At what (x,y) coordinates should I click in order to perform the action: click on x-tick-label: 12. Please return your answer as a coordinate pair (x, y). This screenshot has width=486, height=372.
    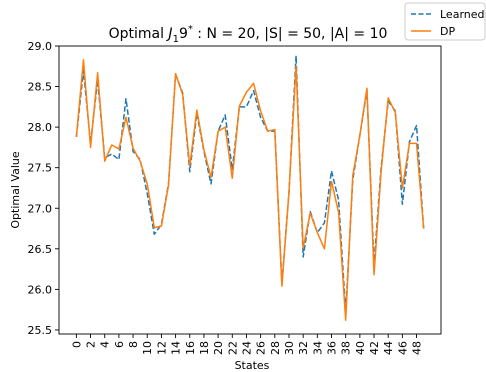
    Looking at the image, I should click on (161, 348).